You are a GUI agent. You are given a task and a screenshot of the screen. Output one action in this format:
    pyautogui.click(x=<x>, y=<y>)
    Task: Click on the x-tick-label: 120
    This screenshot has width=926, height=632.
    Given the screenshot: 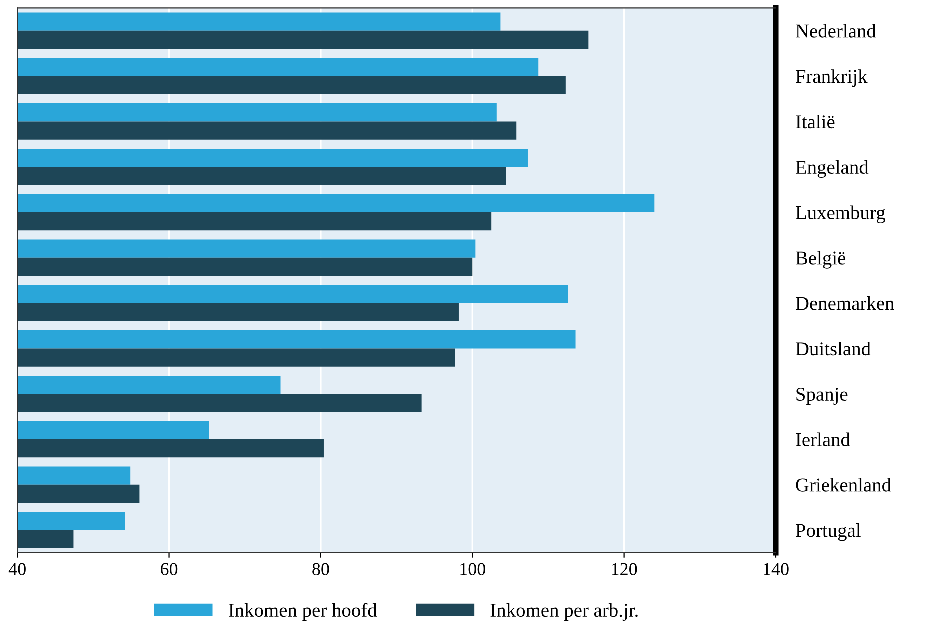 What is the action you would take?
    pyautogui.click(x=625, y=569)
    